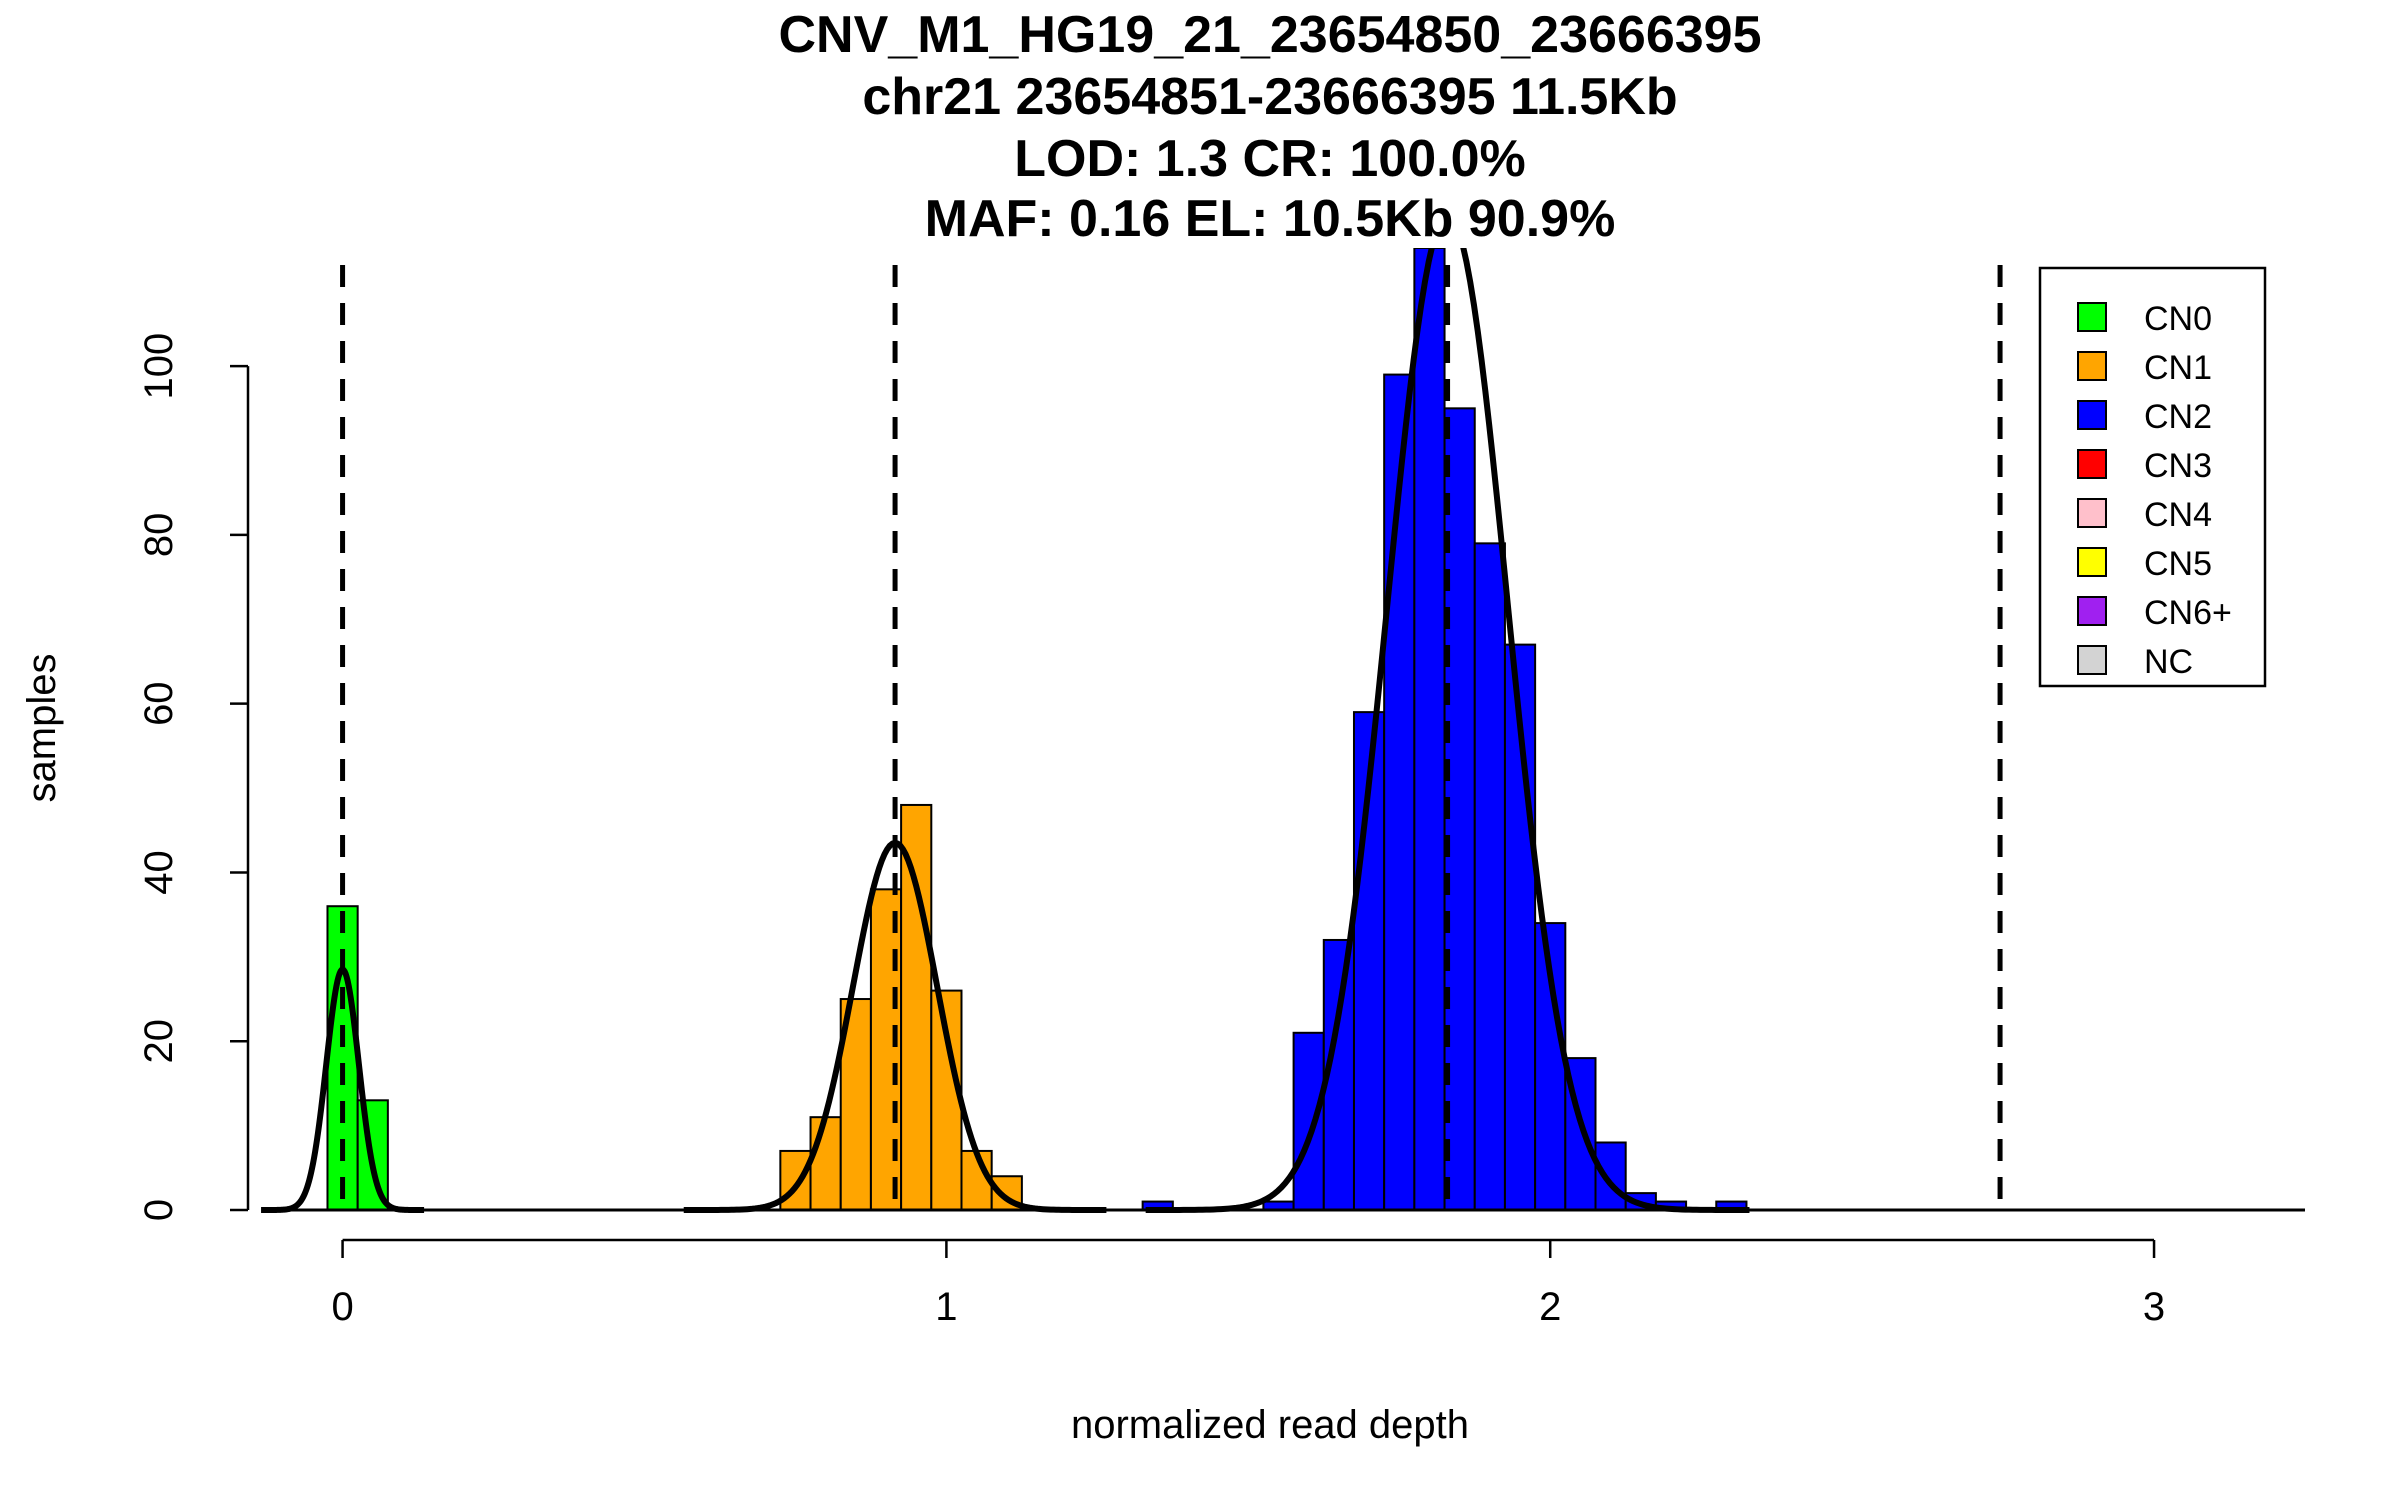 This screenshot has width=2400, height=1505. What do you see at coordinates (2092, 464) in the screenshot?
I see `legend-swatch-cn3` at bounding box center [2092, 464].